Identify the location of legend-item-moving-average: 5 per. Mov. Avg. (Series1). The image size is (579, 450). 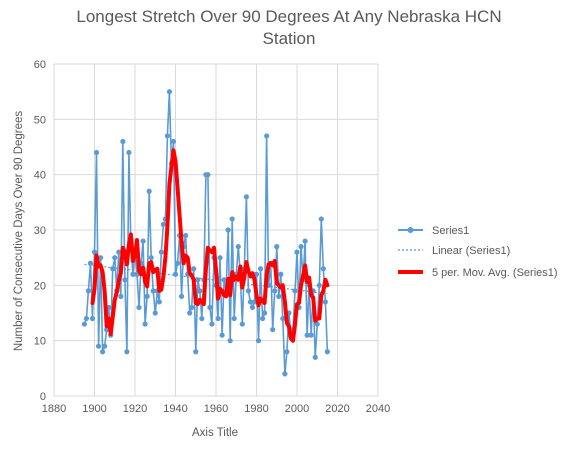
(478, 273).